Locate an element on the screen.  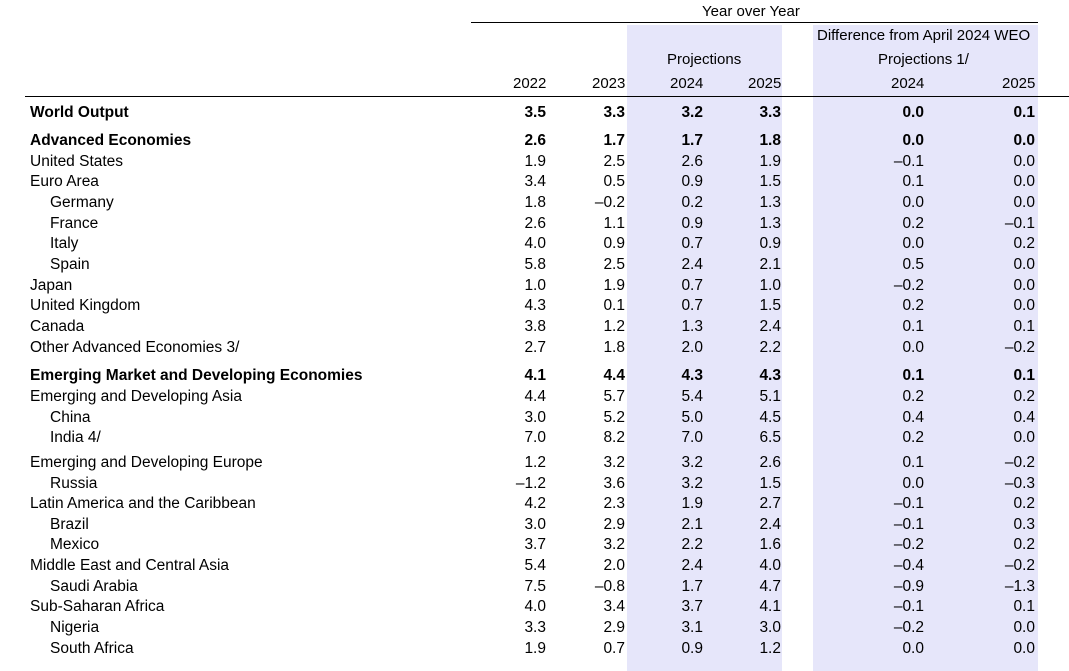
table-row: India 4/7.0 8.2 7.0 6.5 0.2 0.0 is located at coordinates (534, 438).